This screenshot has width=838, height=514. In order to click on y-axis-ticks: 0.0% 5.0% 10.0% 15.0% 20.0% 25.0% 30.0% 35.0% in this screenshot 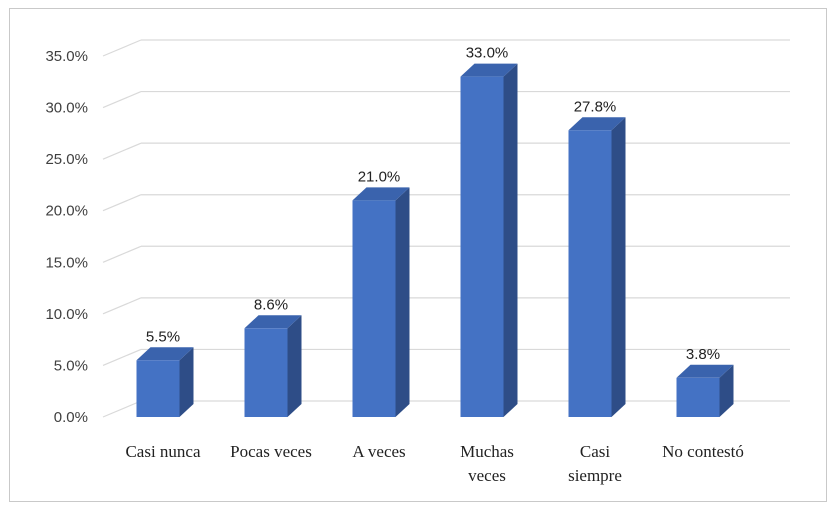, I will do `click(66, 237)`.